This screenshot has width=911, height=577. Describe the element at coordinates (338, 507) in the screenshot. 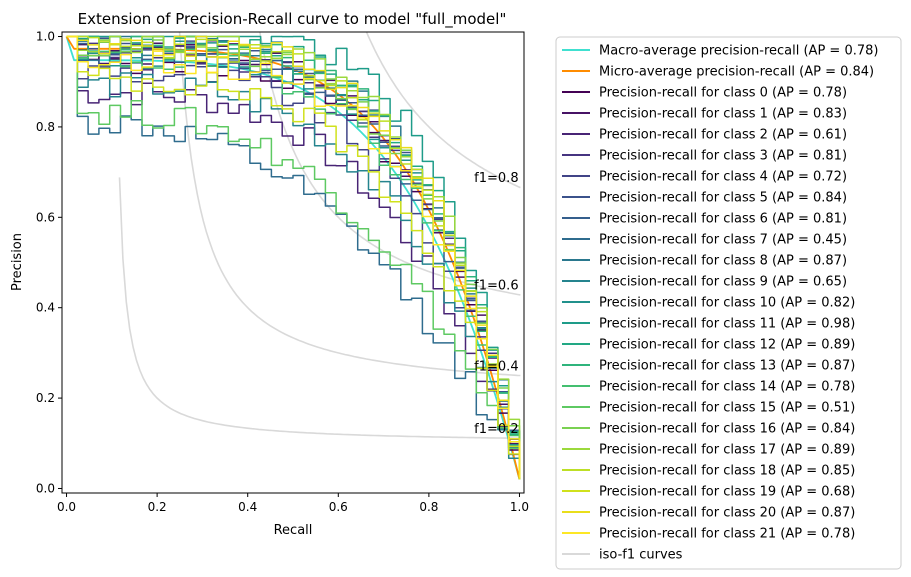

I see `x-tick-label: 0.6` at that location.